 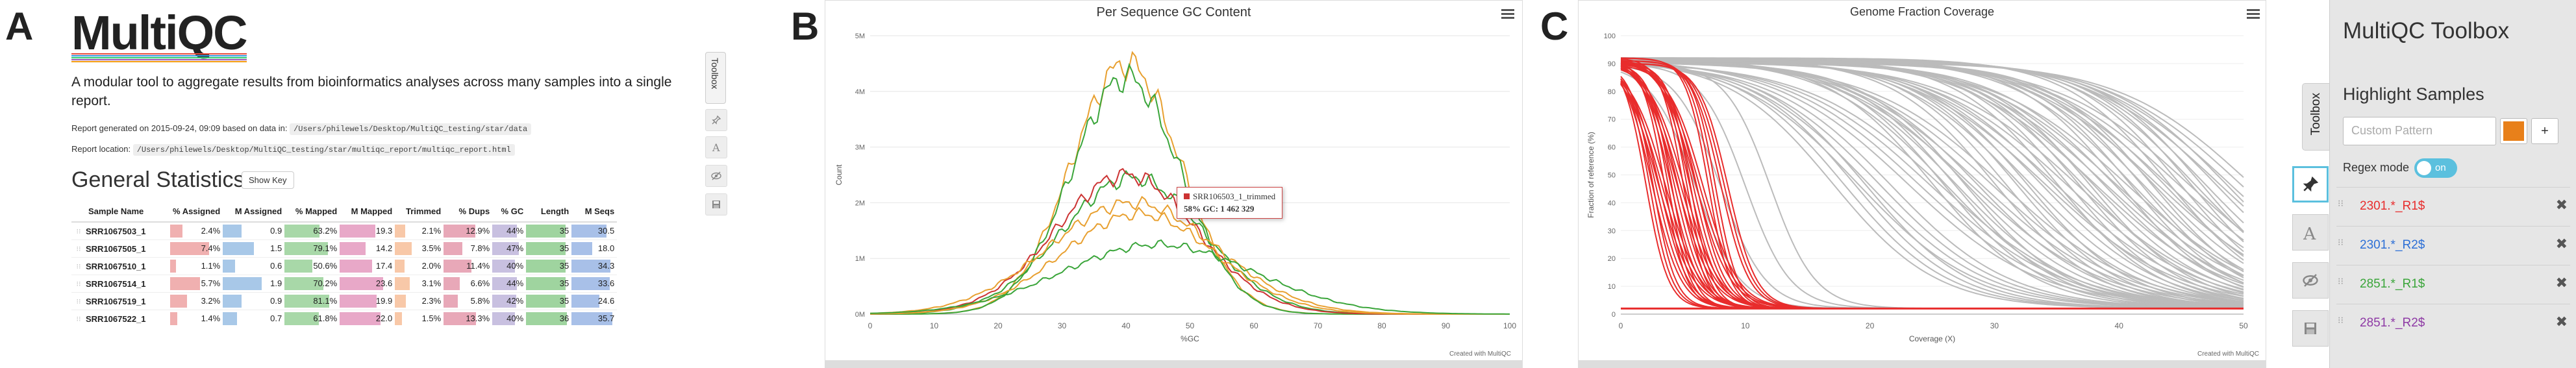 What do you see at coordinates (196, 212) in the screenshot?
I see `column-header: % Assigned` at bounding box center [196, 212].